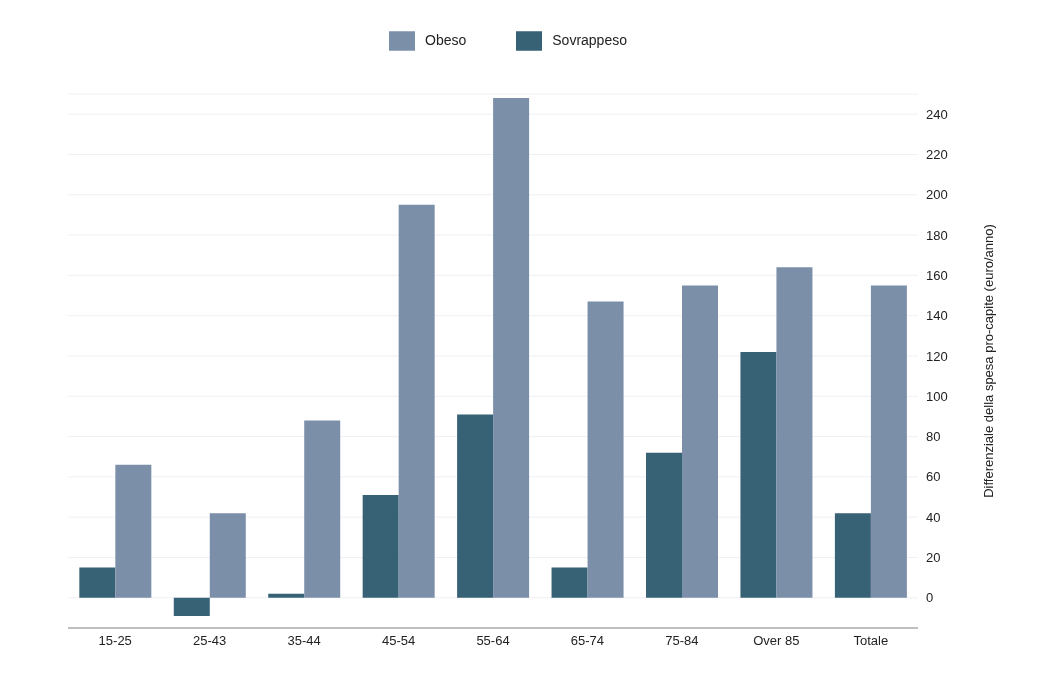  What do you see at coordinates (682, 641) in the screenshot?
I see `x-tick-label: 75-84` at bounding box center [682, 641].